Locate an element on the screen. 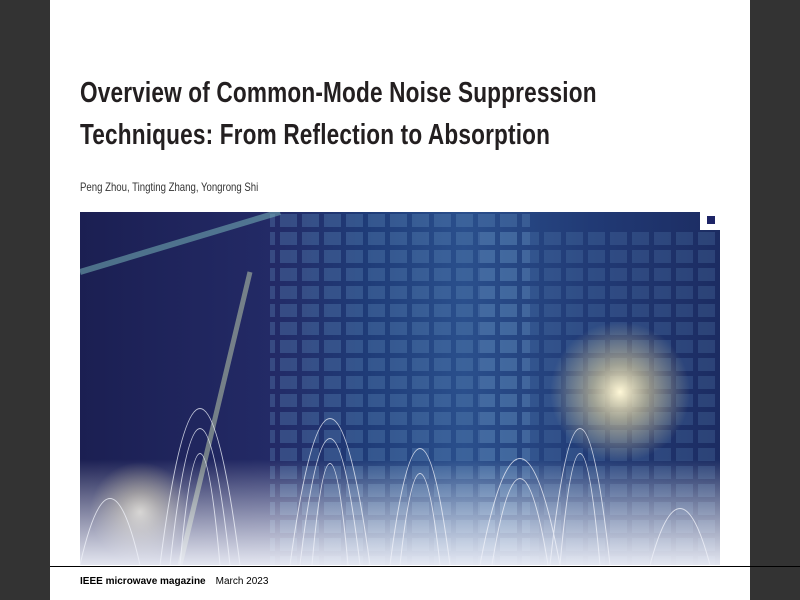 This screenshot has height=600, width=800. corner-notch is located at coordinates (710, 221).